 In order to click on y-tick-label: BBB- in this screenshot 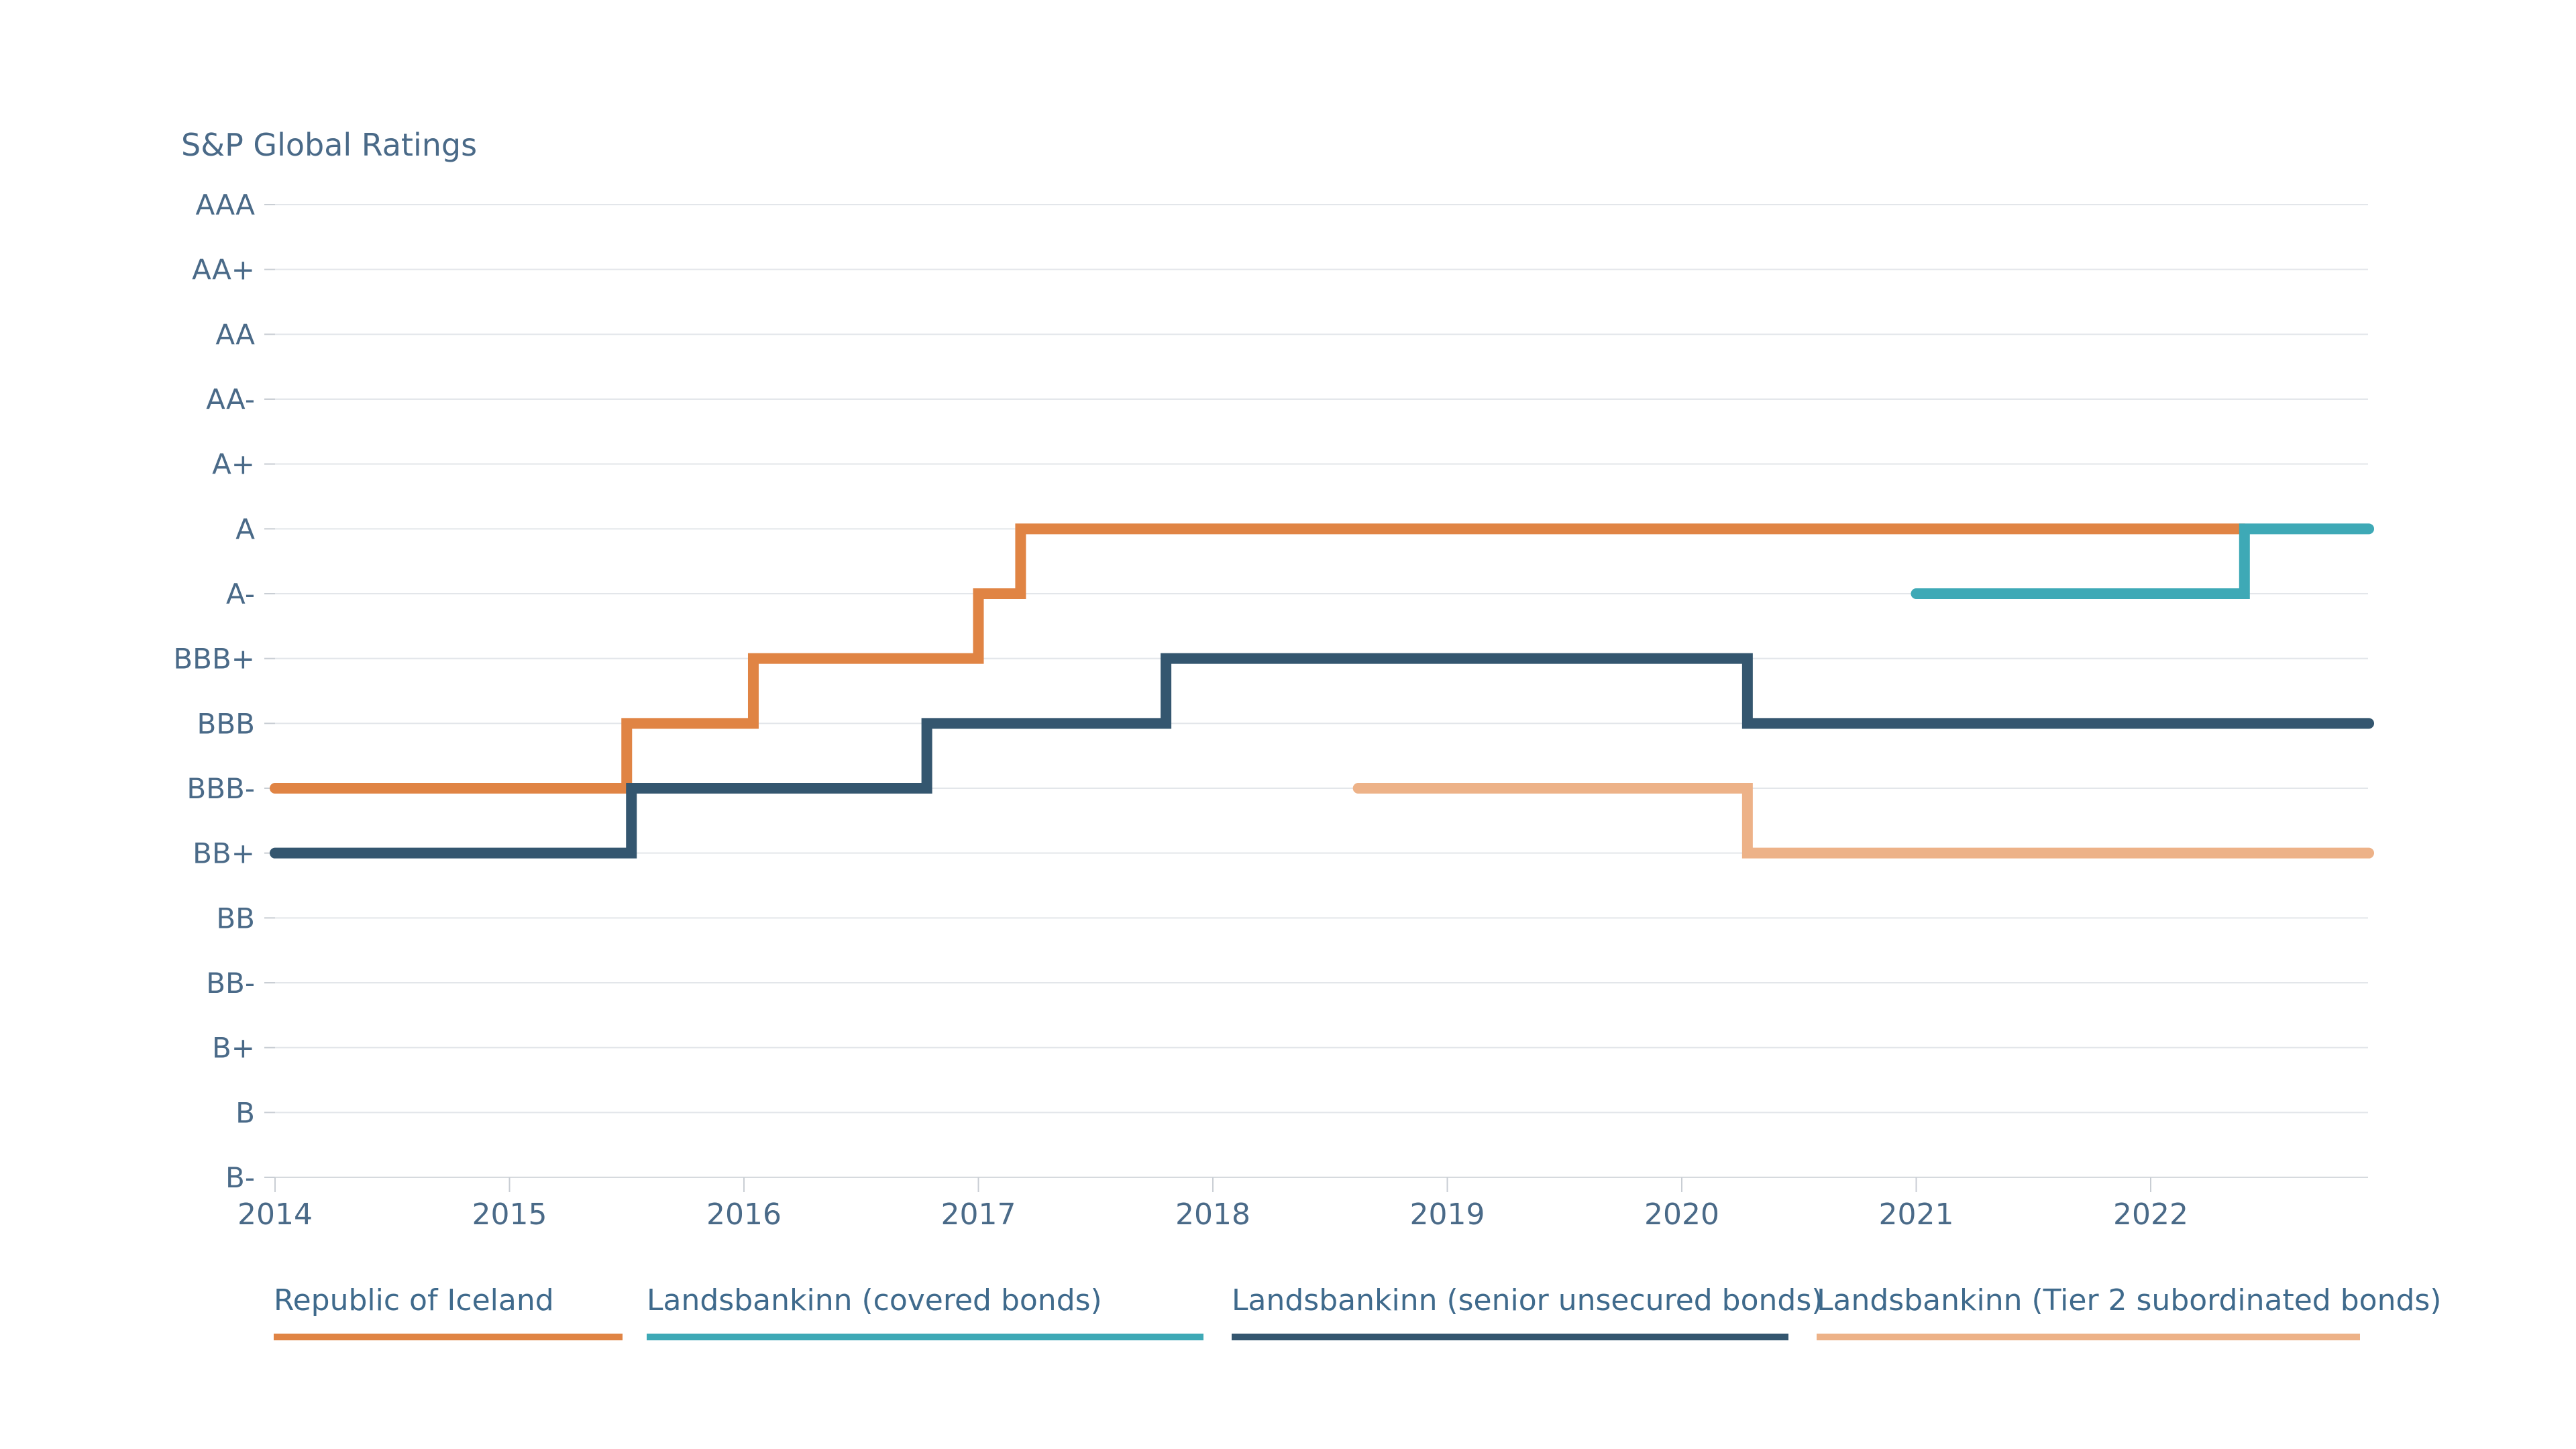, I will do `click(220, 788)`.